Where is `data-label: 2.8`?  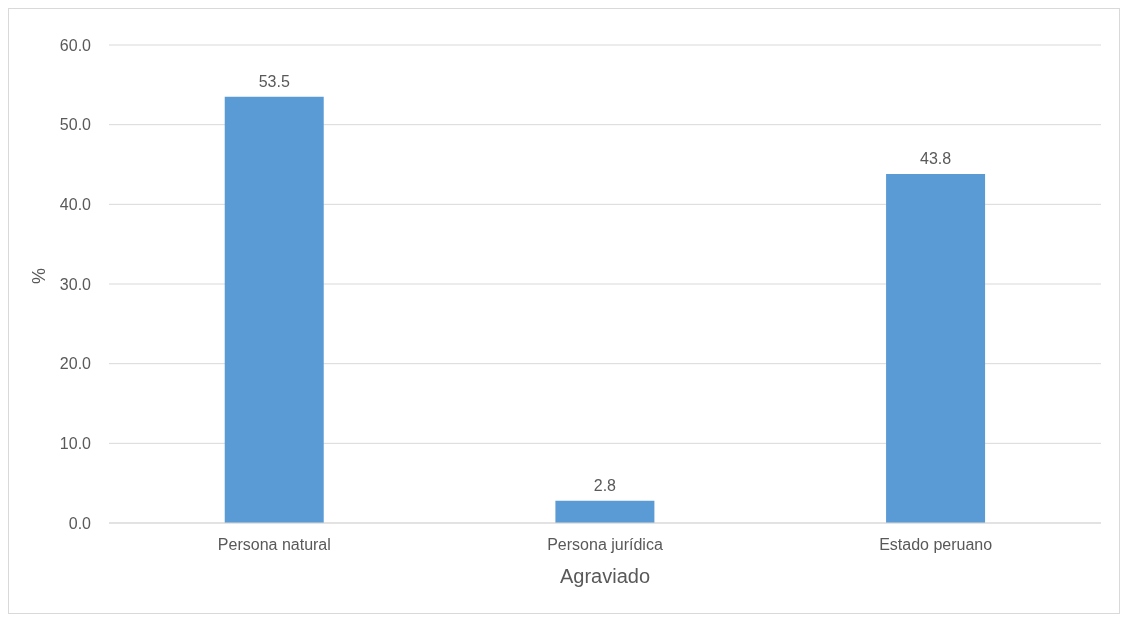
data-label: 2.8 is located at coordinates (605, 485).